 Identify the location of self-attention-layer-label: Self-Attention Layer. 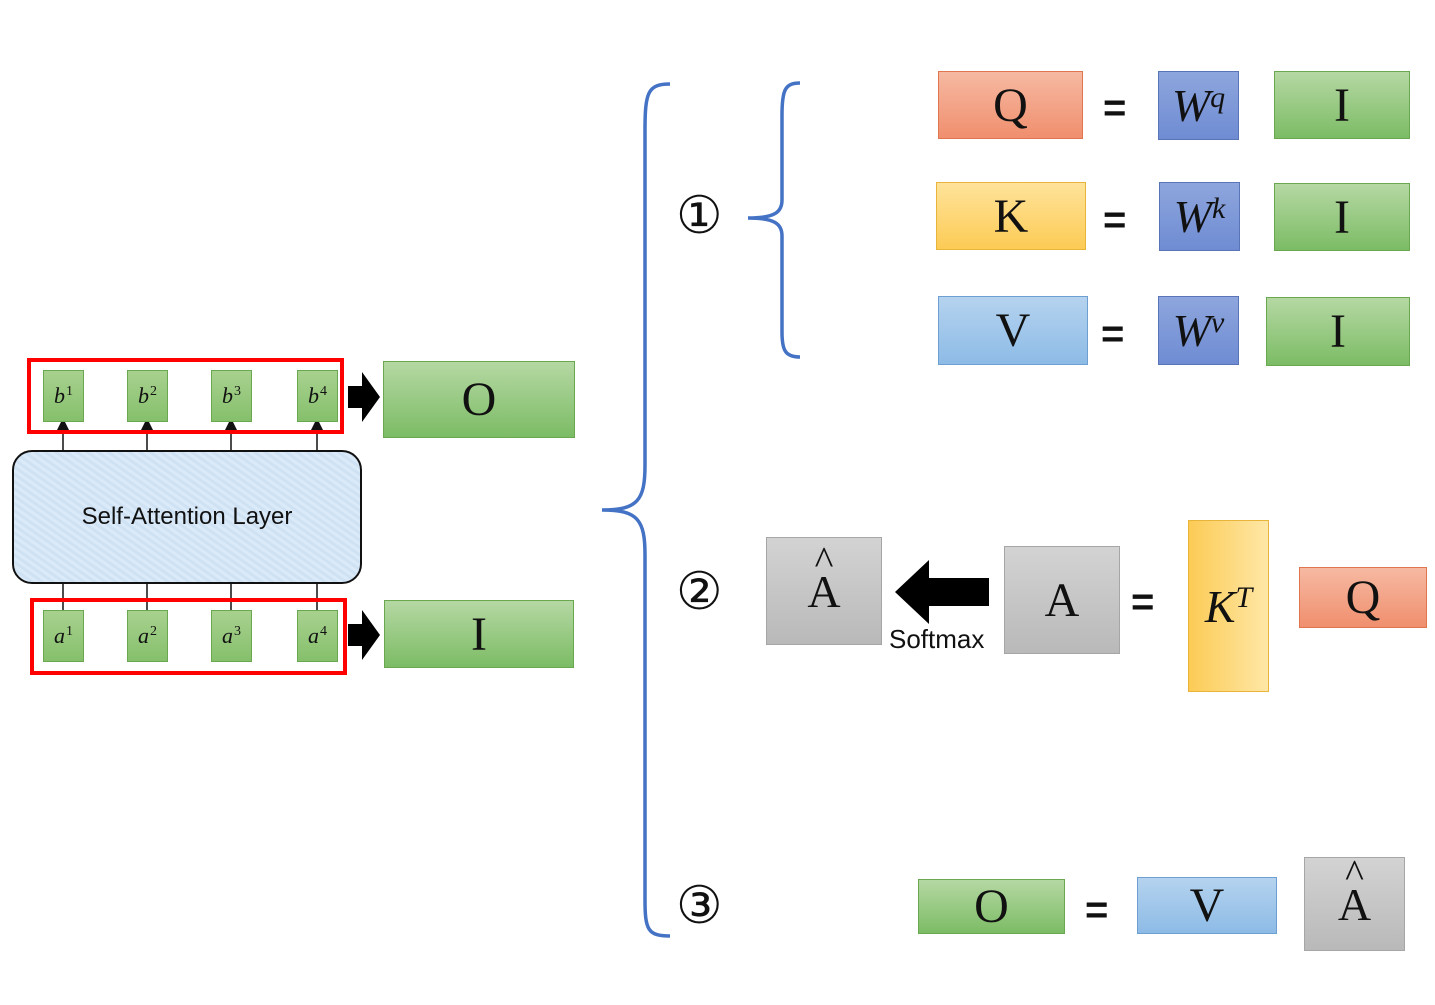
(187, 516).